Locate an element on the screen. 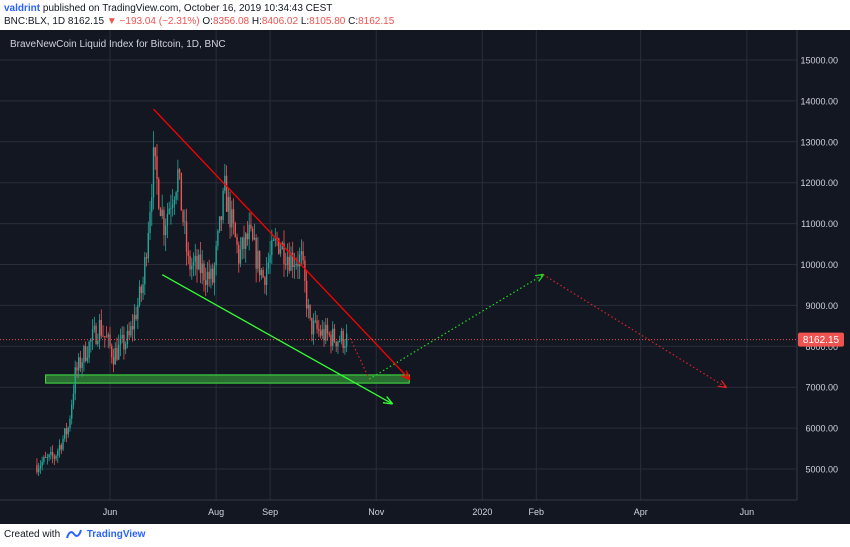  created-with-label: Created with is located at coordinates (32, 534).